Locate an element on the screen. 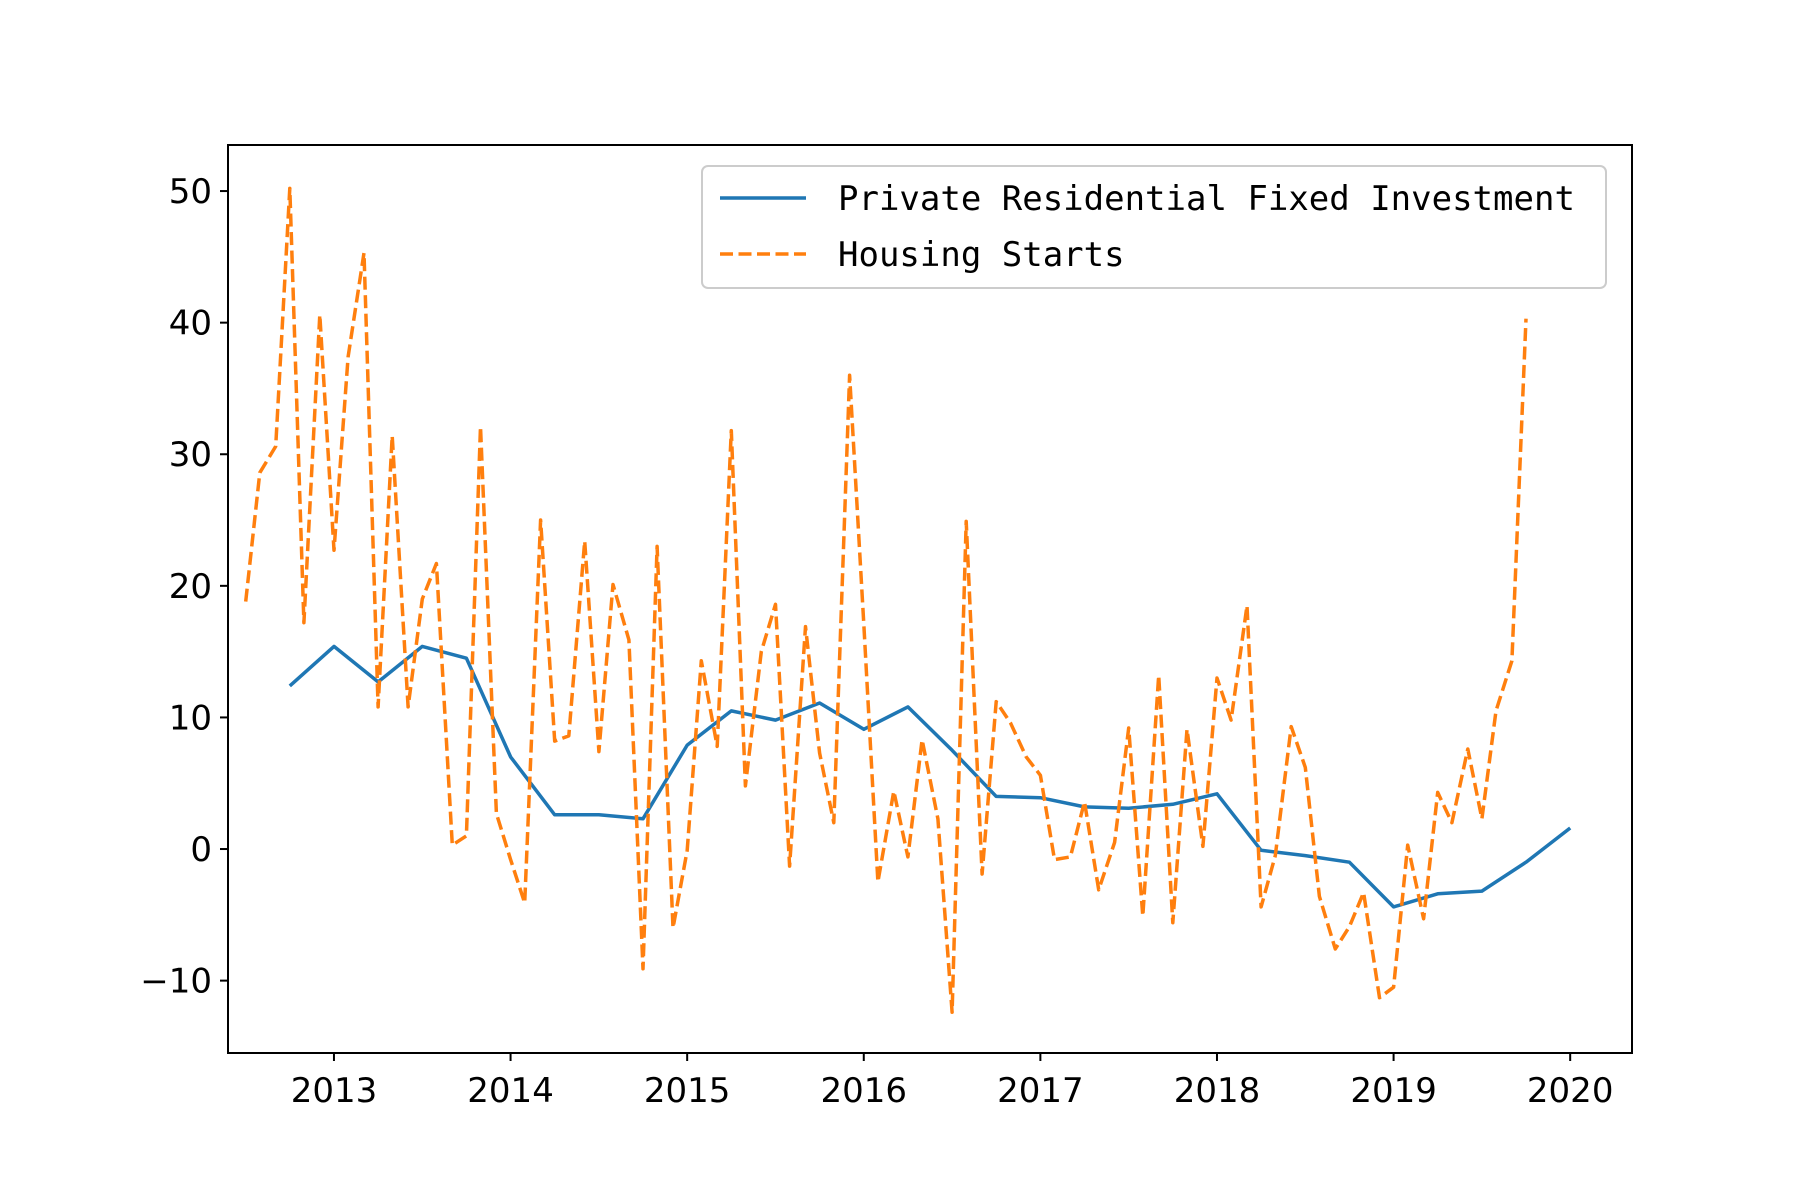 This screenshot has height=1200, width=1800. x-tick-label: 2013 is located at coordinates (334, 1091).